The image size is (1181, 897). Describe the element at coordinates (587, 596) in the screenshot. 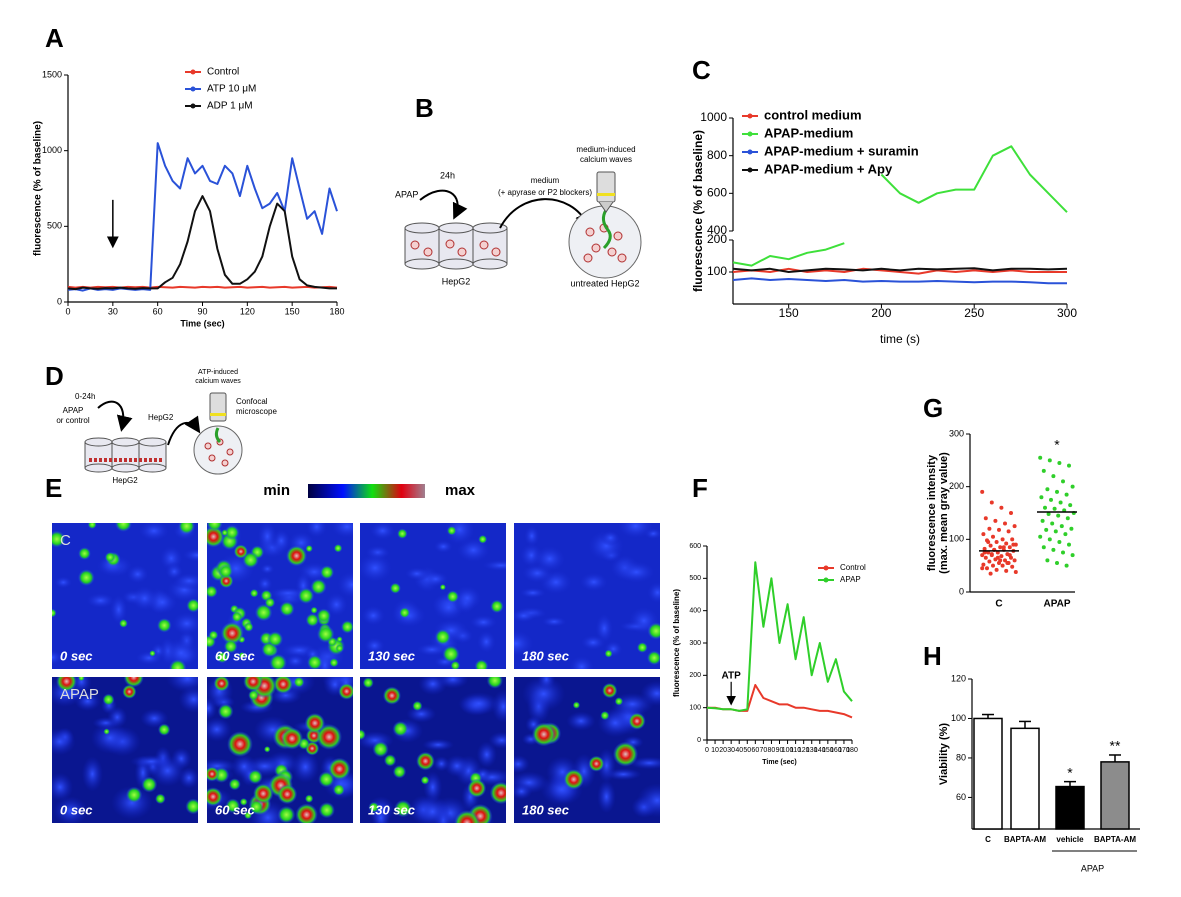

I see `image: 180 sec` at that location.